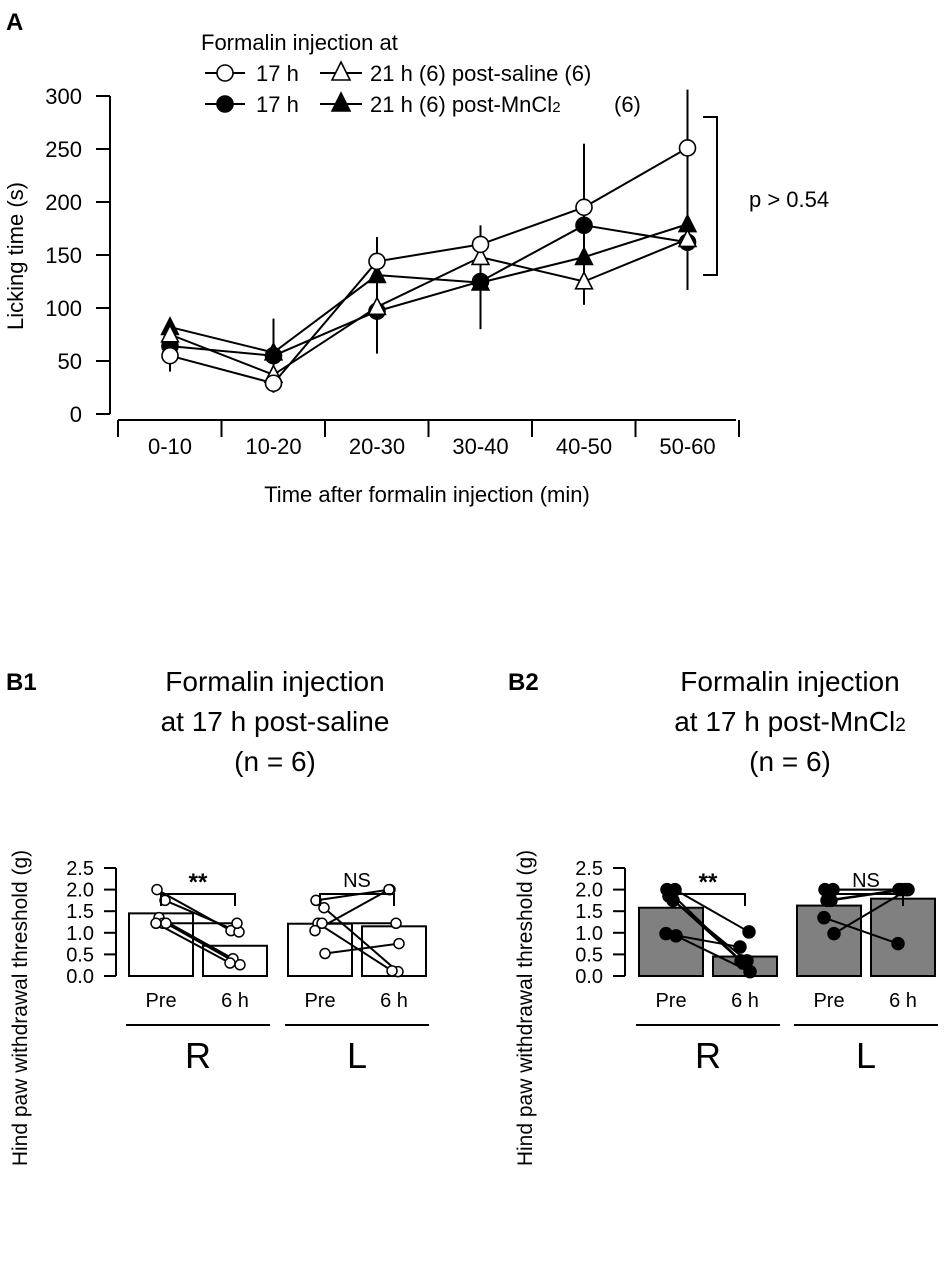  What do you see at coordinates (80, 977) in the screenshot?
I see `b-y-tick-label: 0.0` at bounding box center [80, 977].